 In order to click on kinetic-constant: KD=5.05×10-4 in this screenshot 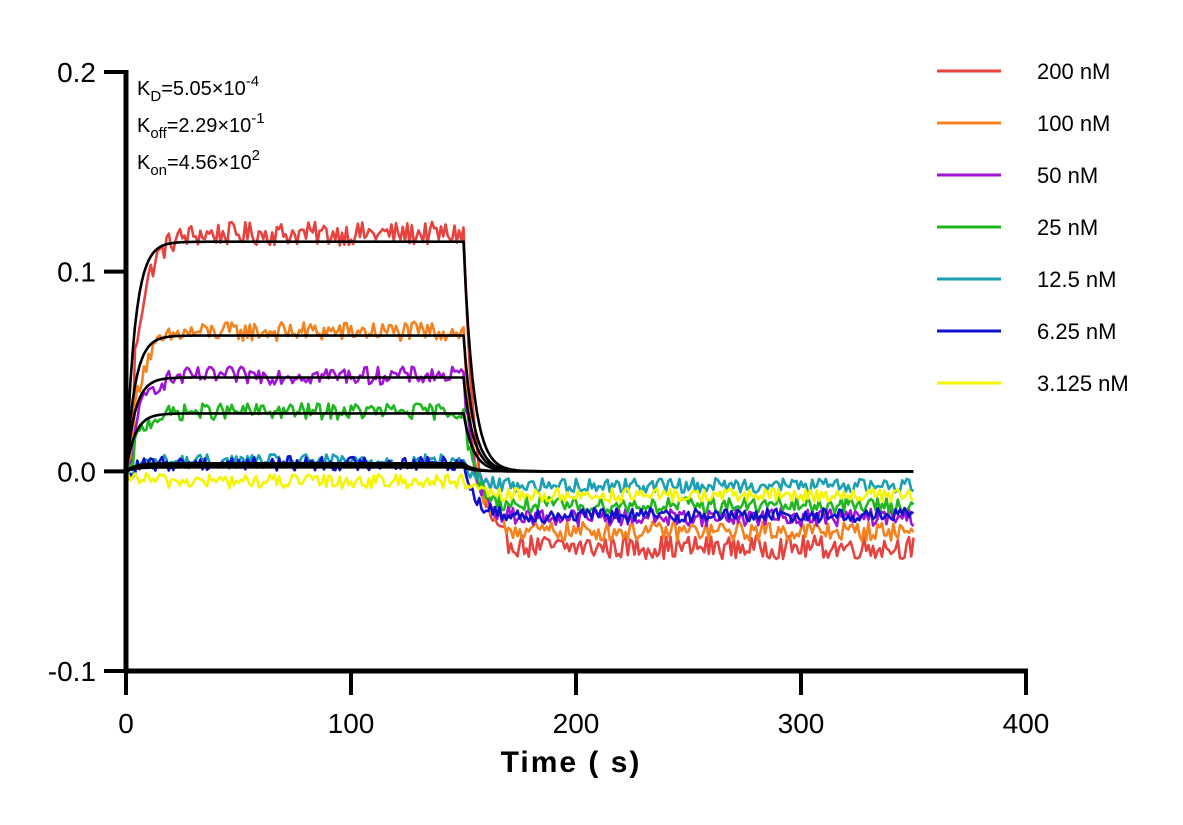, I will do `click(198, 89)`.